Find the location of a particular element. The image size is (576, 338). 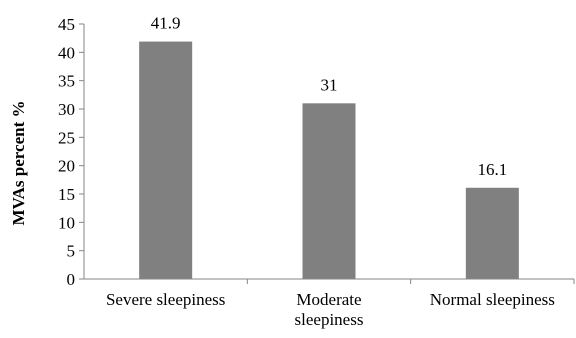

data-label: 41.9 is located at coordinates (166, 23).